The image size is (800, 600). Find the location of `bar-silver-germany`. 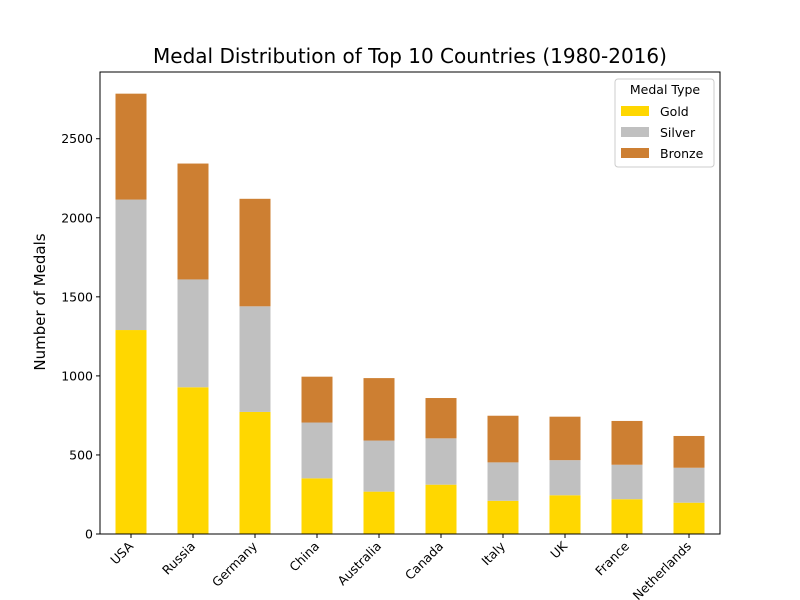

bar-silver-germany is located at coordinates (255, 359).